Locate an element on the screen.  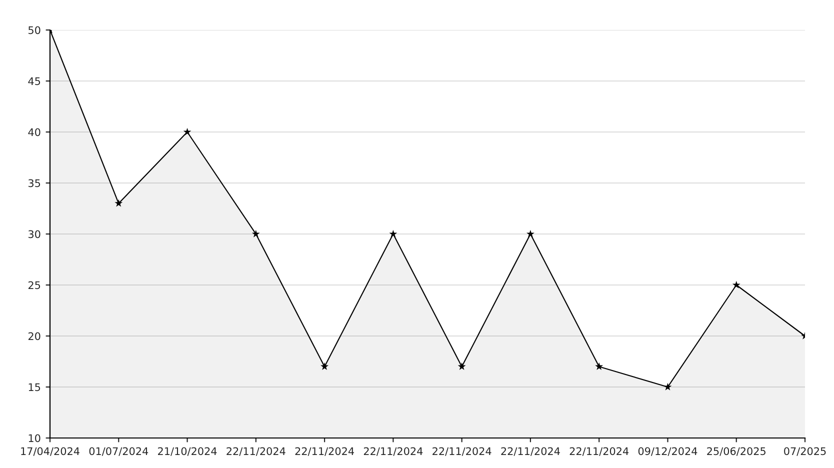
x-tick-label: 07/2025 is located at coordinates (805, 451).